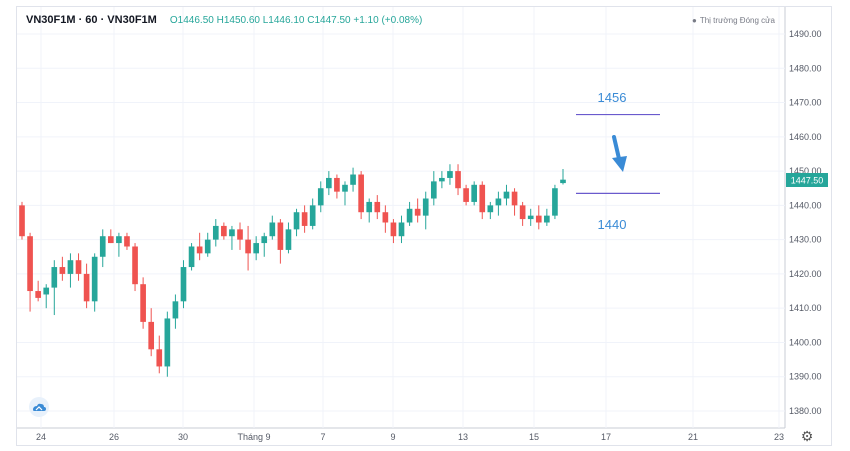 The width and height of the screenshot is (850, 451). What do you see at coordinates (534, 437) in the screenshot?
I see `x-tick-label: 15` at bounding box center [534, 437].